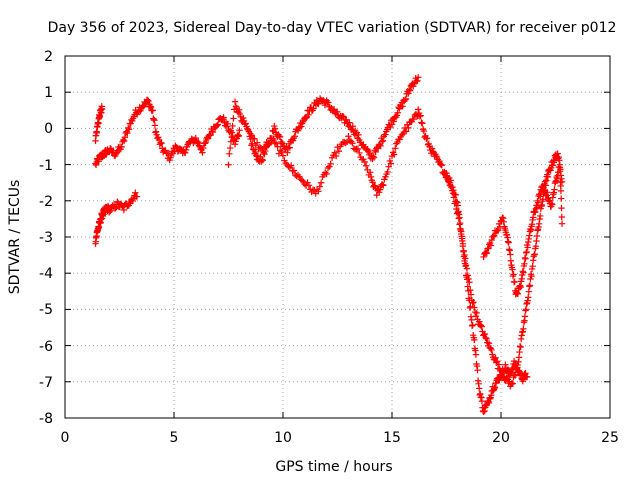  Describe the element at coordinates (392, 438) in the screenshot. I see `x-tick-label: 15` at that location.